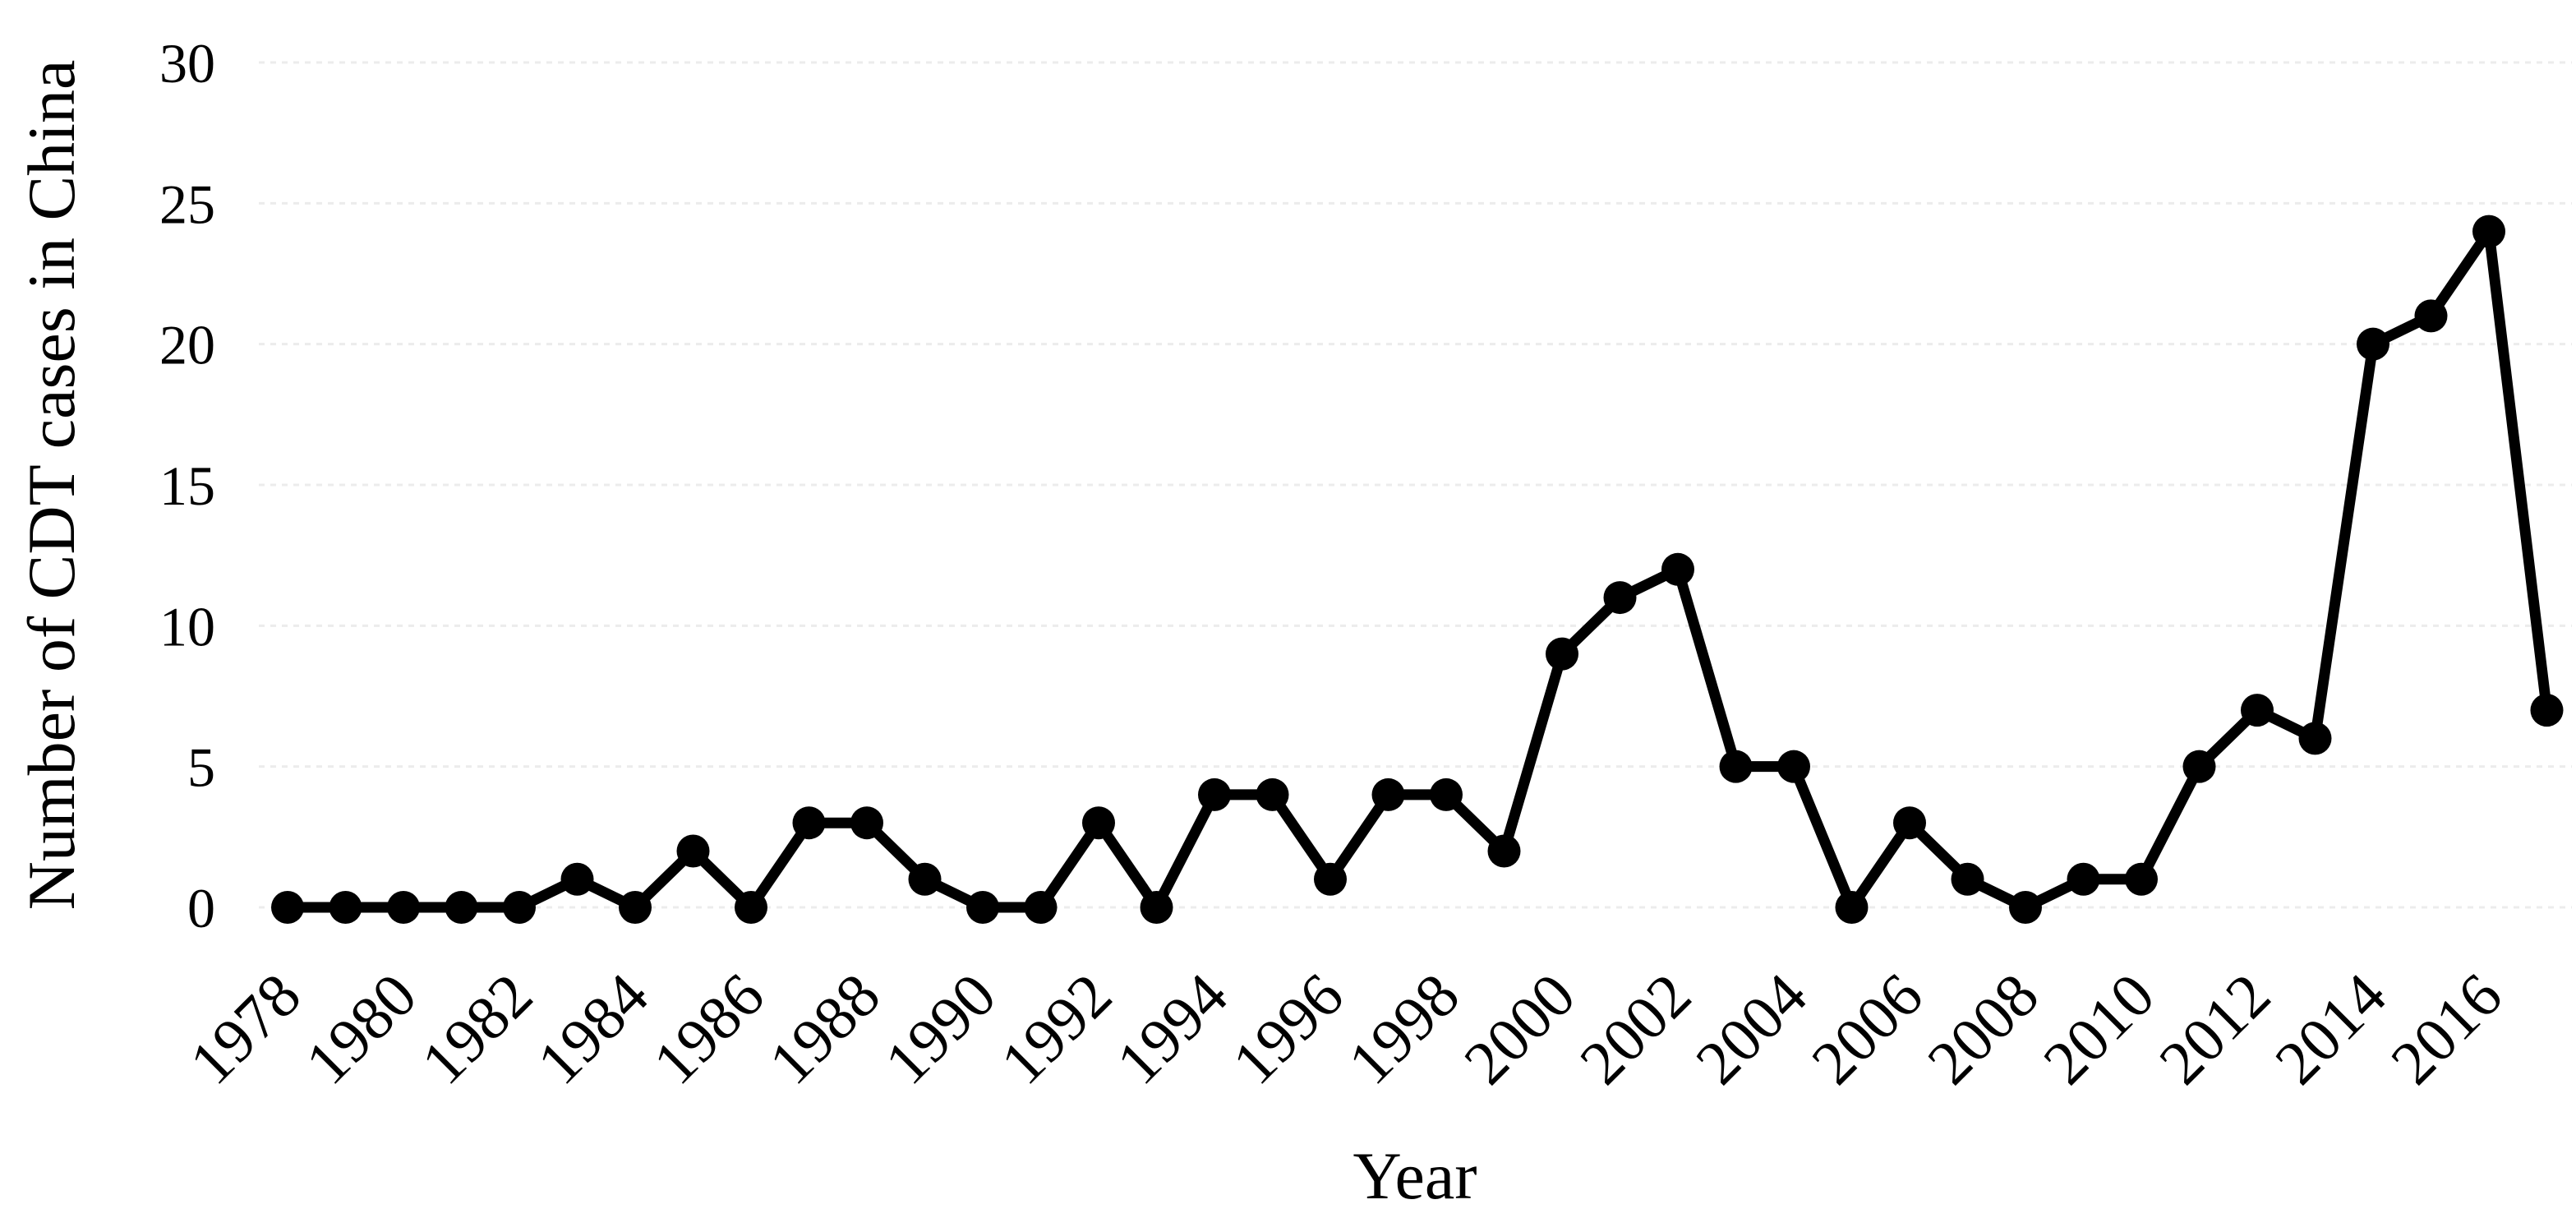 Image resolution: width=2576 pixels, height=1232 pixels. I want to click on x-tick-label: 2008, so click(1983, 1029).